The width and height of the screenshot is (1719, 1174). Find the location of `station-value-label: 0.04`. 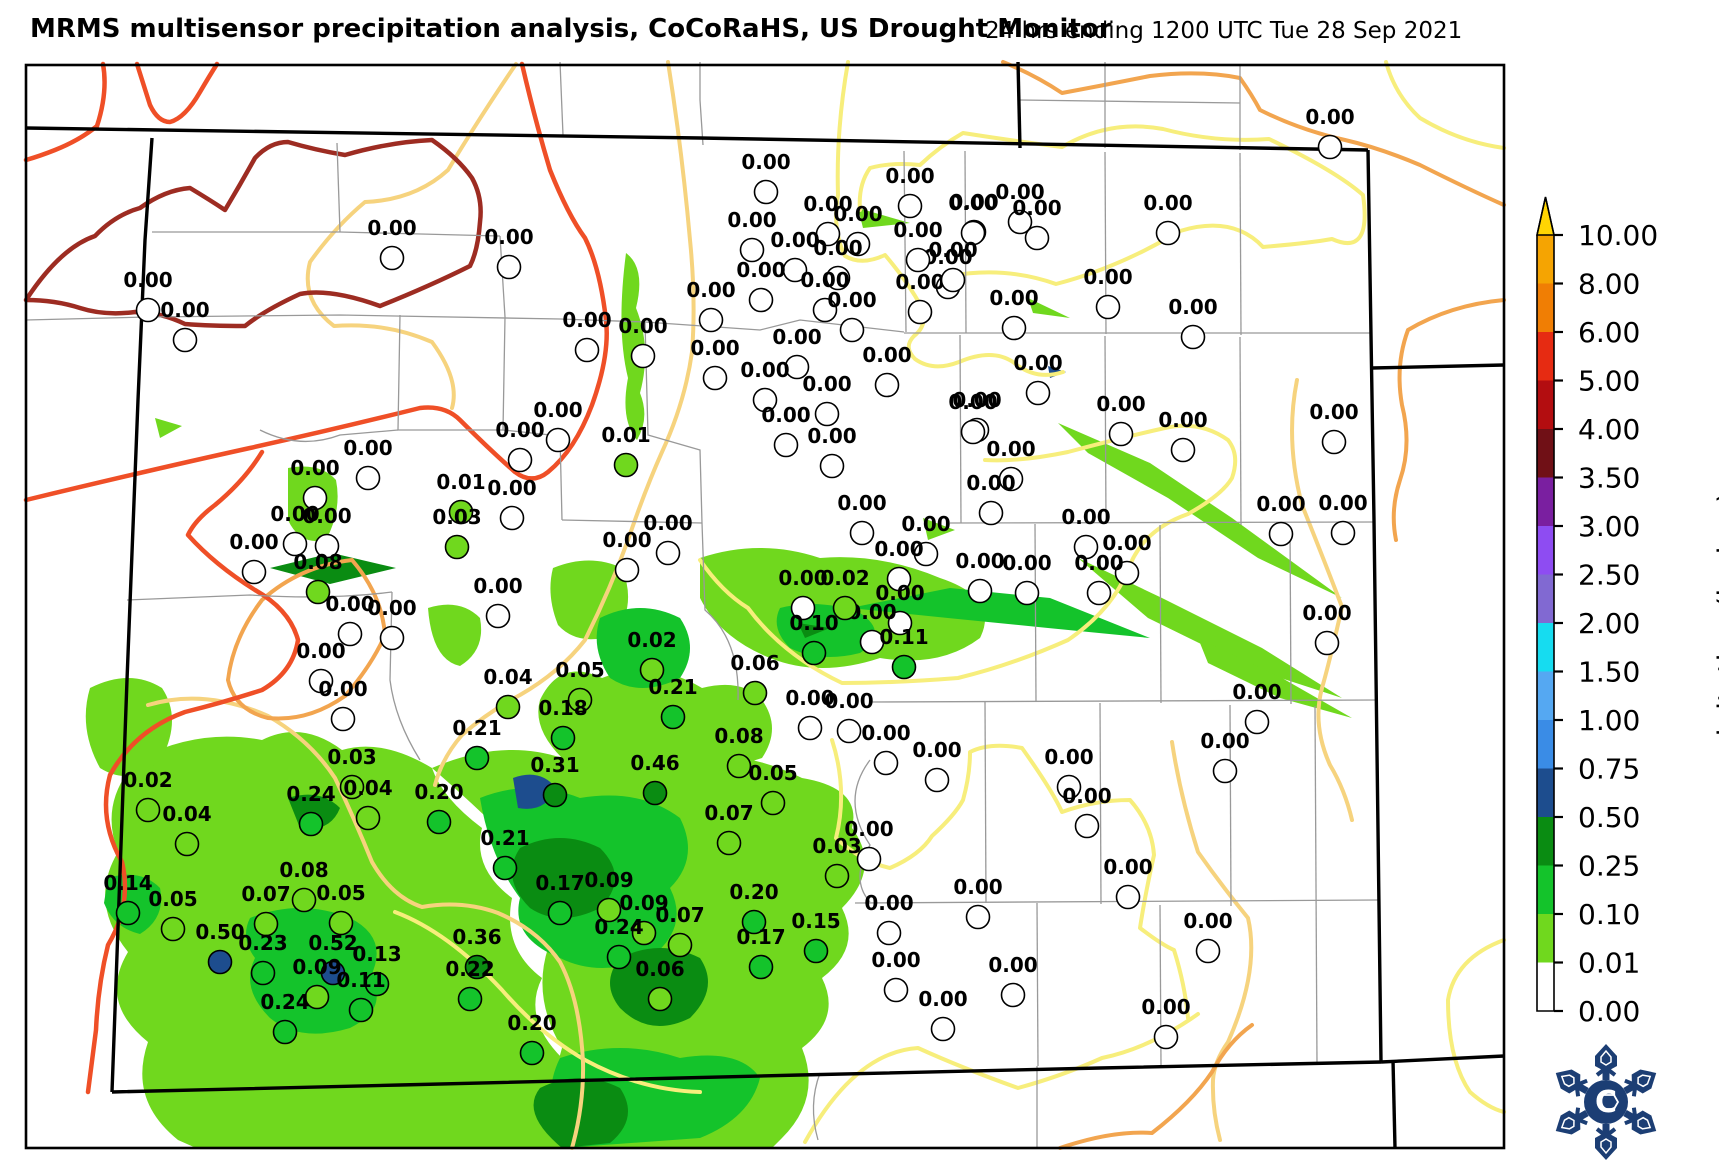

station-value-label: 0.04 is located at coordinates (507, 677).